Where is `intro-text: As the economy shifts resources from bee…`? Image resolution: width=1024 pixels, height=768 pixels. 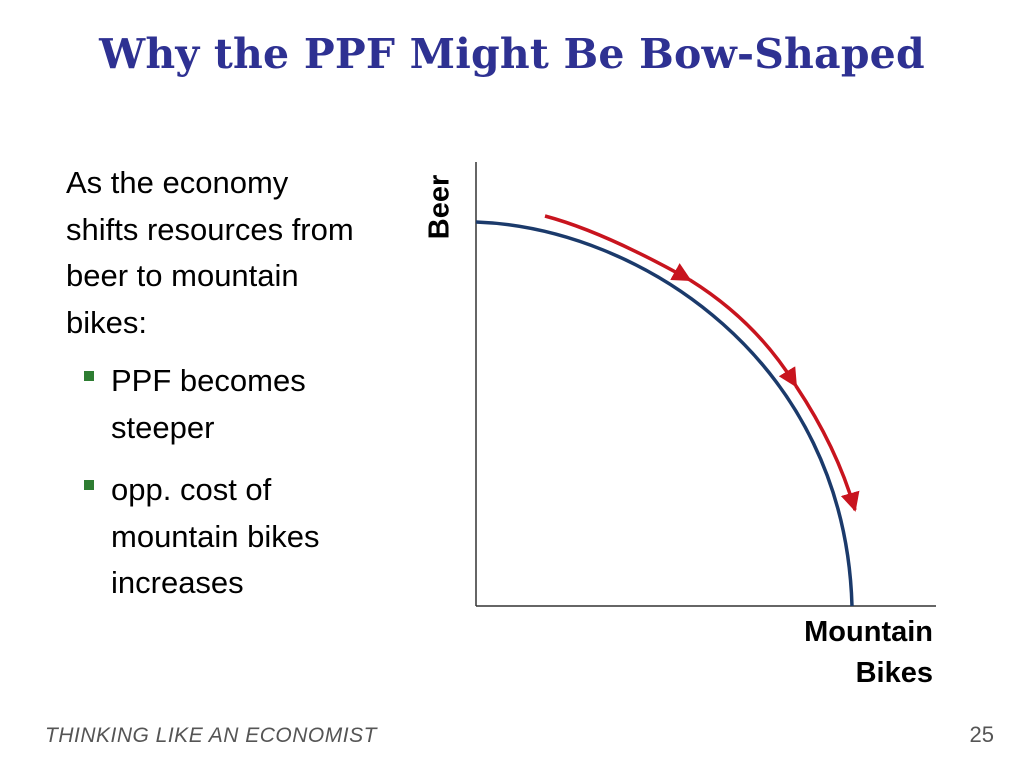 intro-text: As the economy shifts resources from bee… is located at coordinates (210, 252).